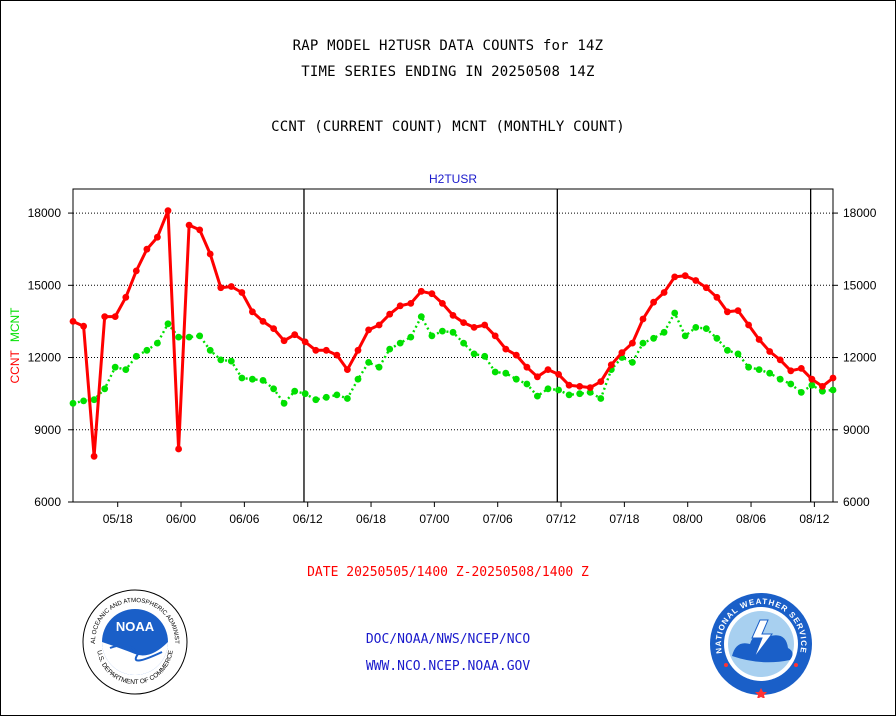  What do you see at coordinates (498, 519) in the screenshot?
I see `x-tick-label: 07/06` at bounding box center [498, 519].